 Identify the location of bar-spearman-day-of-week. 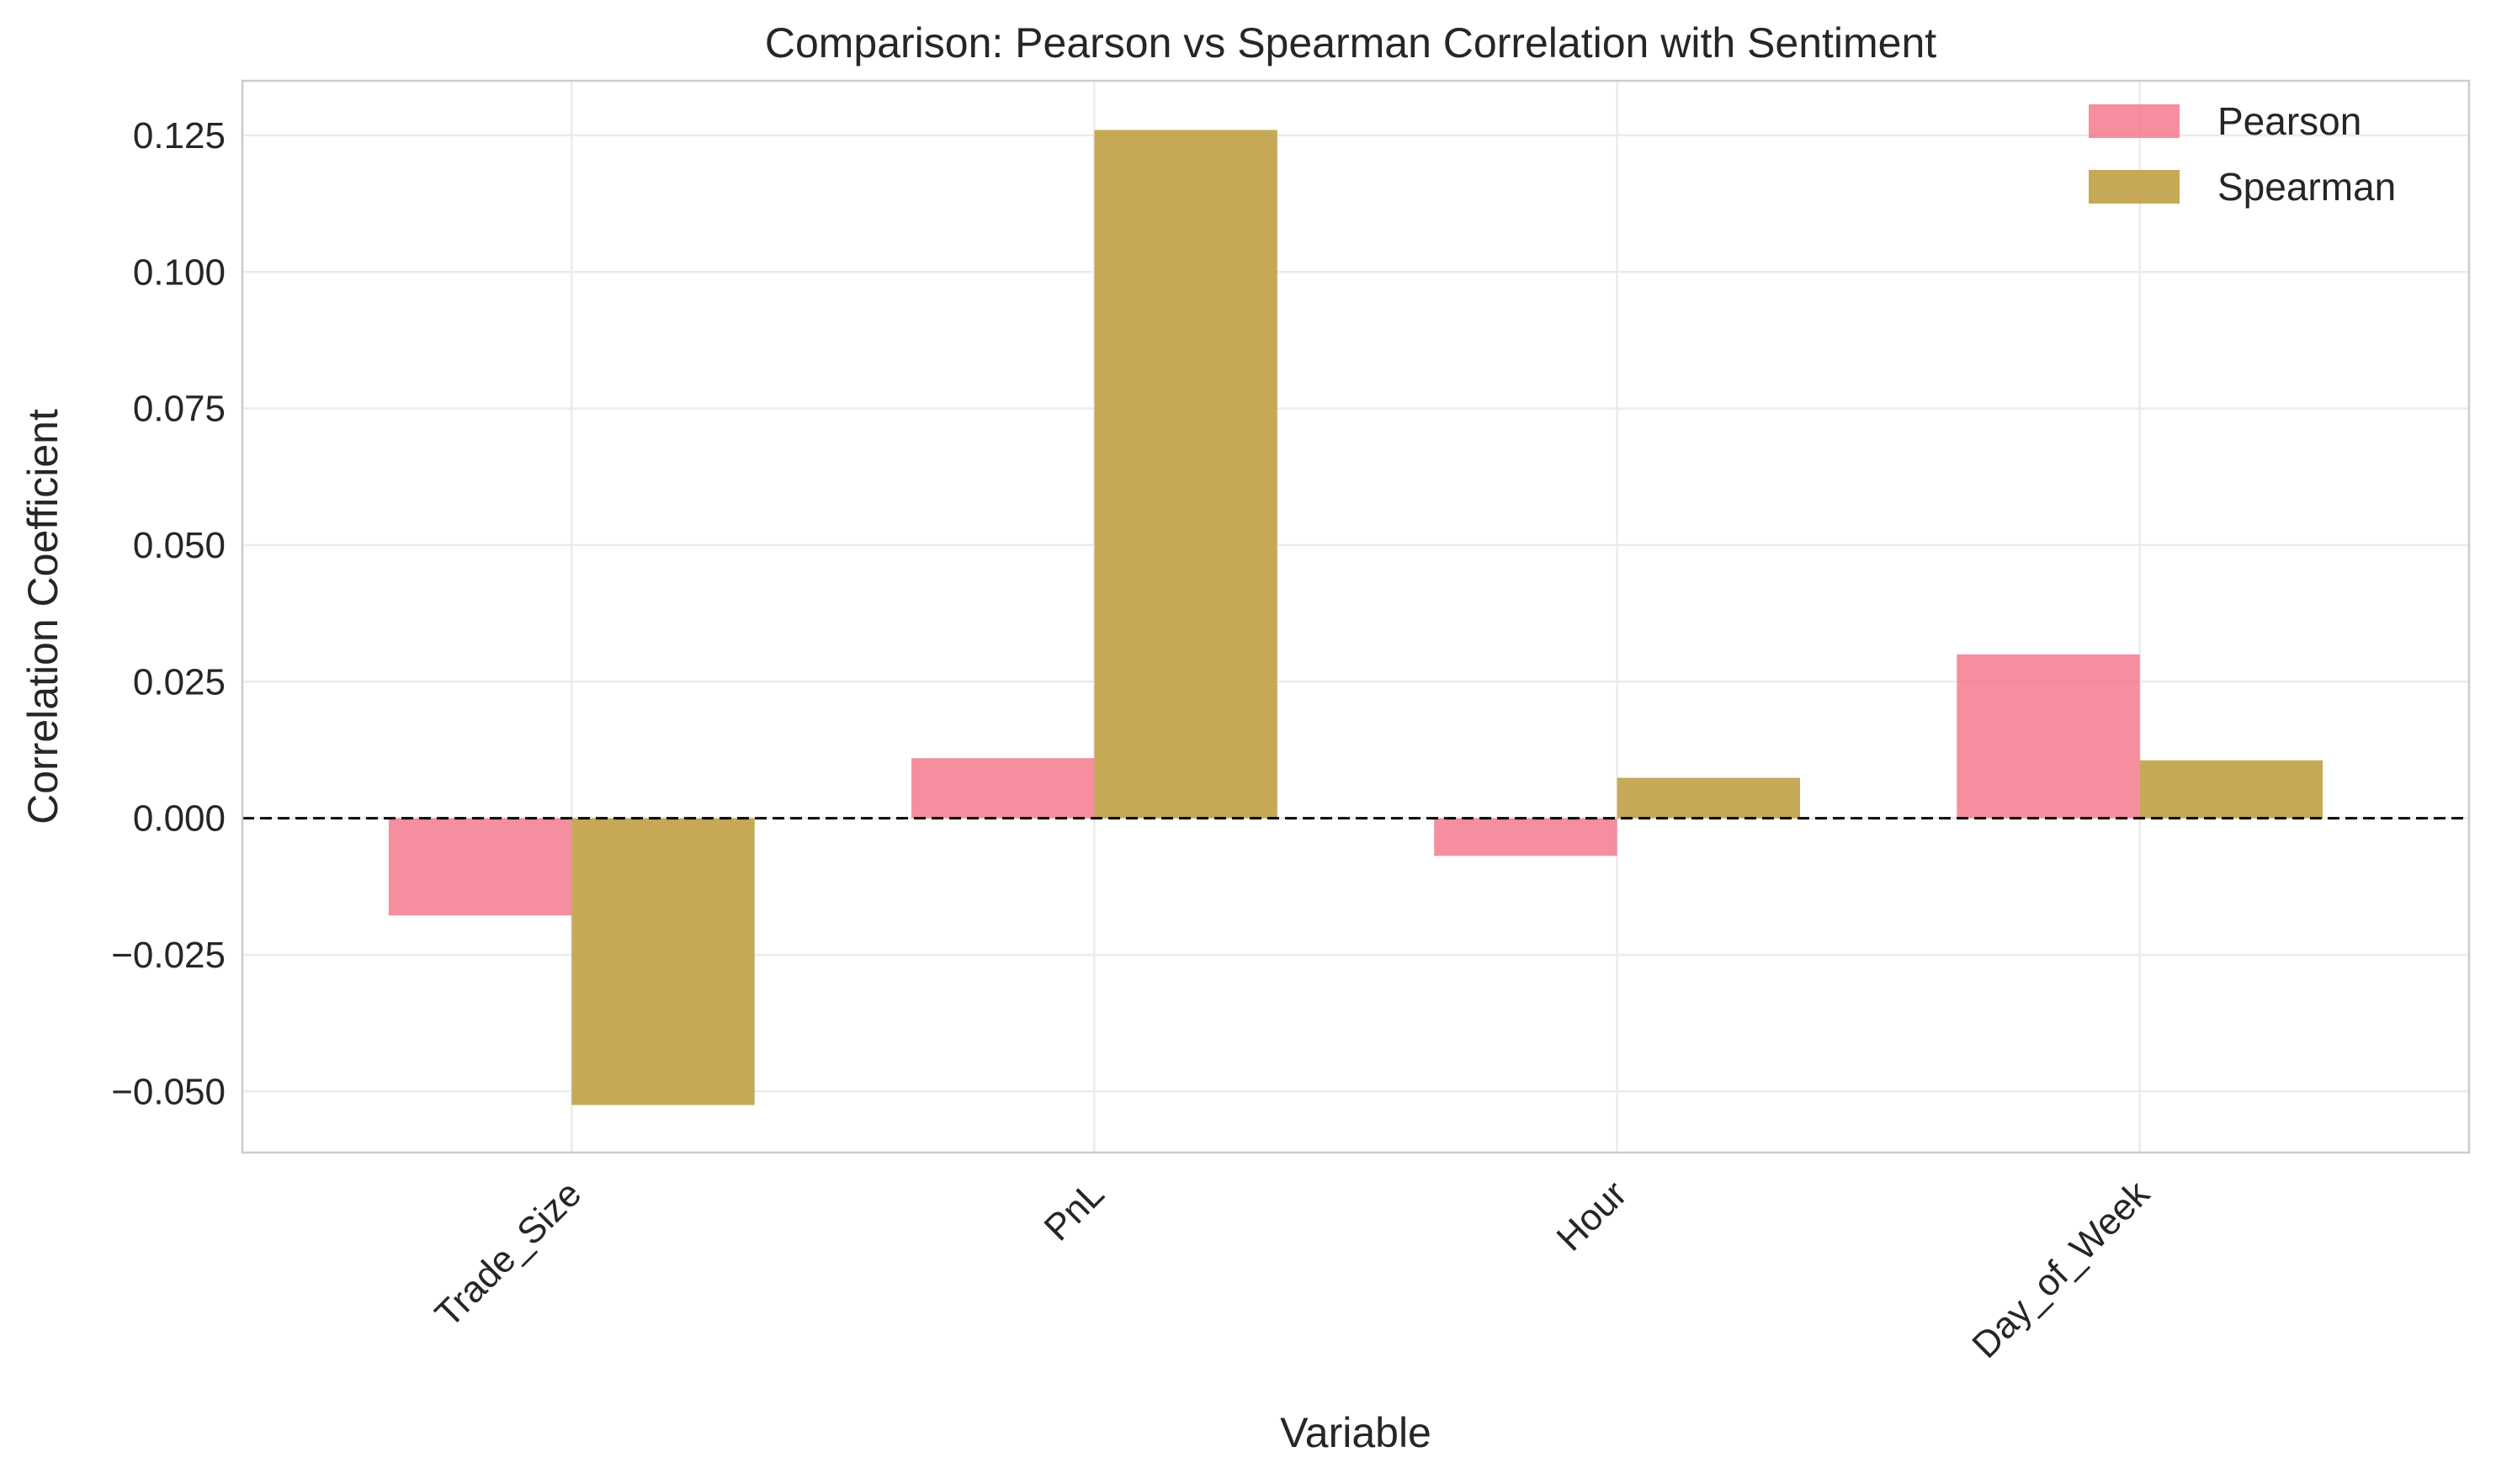
(2231, 789).